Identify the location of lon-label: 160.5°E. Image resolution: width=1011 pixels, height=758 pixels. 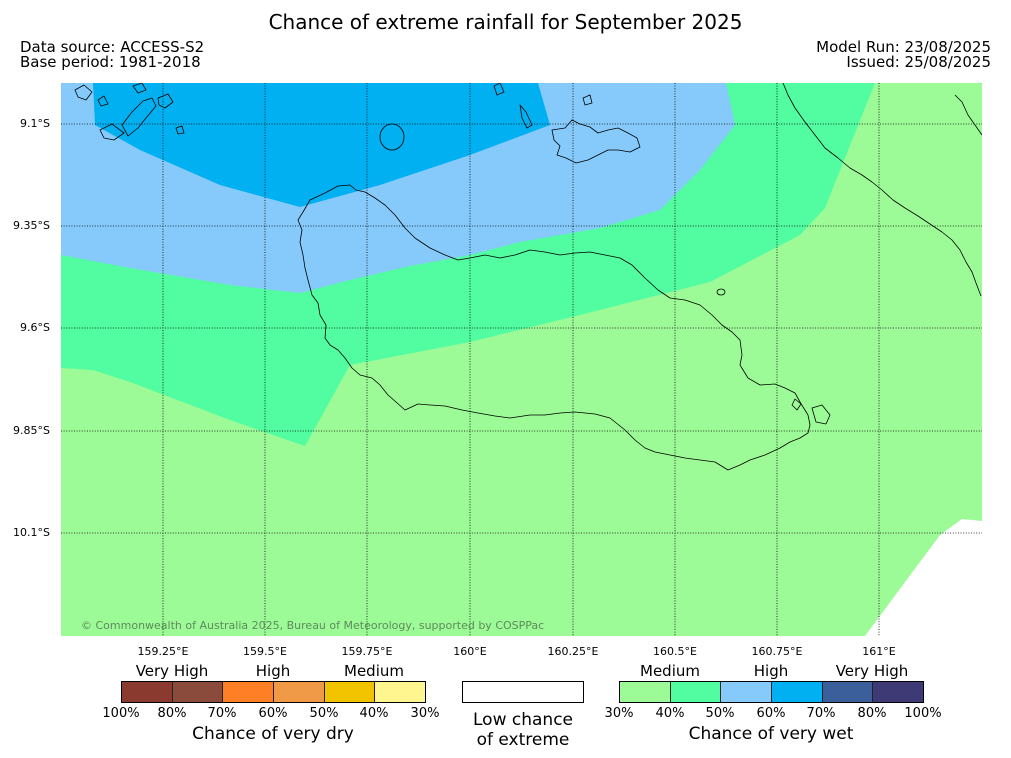
(675, 651).